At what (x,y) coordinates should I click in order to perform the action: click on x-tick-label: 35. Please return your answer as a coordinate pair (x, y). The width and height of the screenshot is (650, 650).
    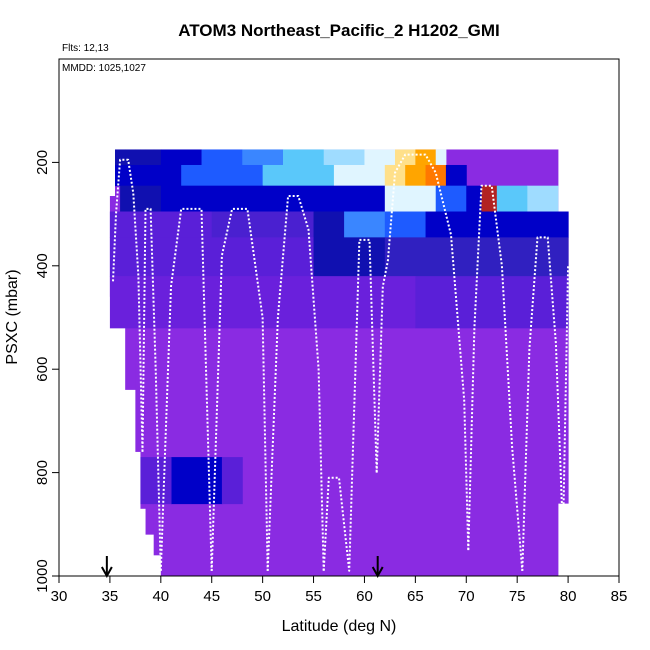
    Looking at the image, I should click on (110, 596).